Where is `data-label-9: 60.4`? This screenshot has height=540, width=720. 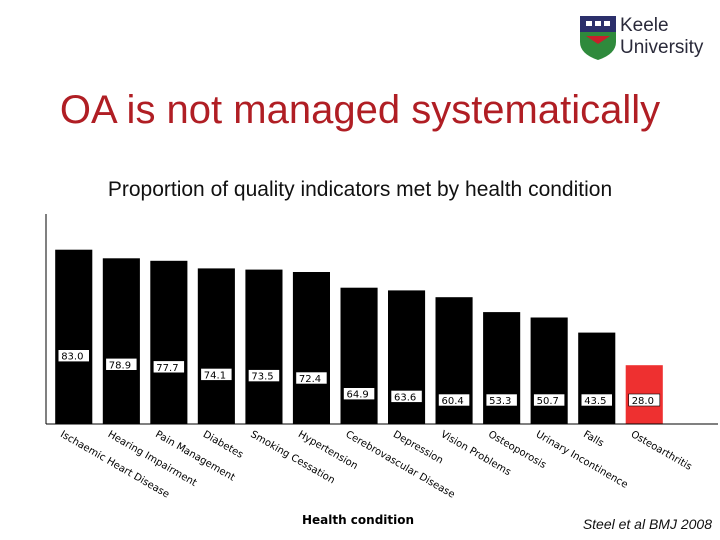 data-label-9: 60.4 is located at coordinates (453, 401).